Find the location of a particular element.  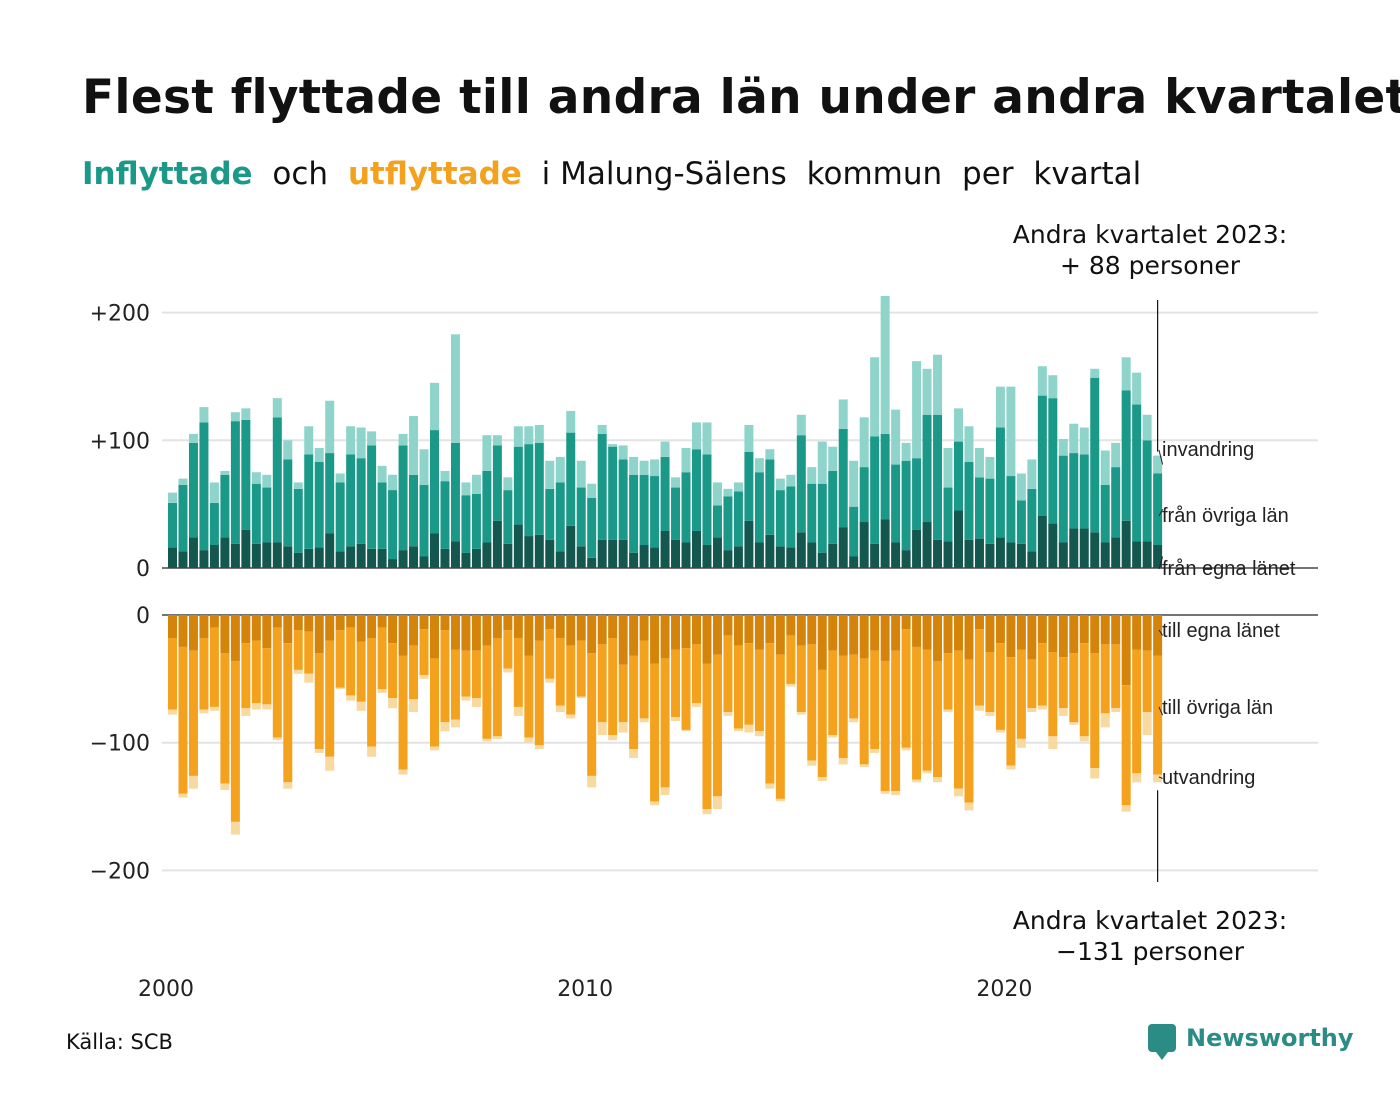

annotation-top-line2: + 88 personer is located at coordinates (1150, 265).